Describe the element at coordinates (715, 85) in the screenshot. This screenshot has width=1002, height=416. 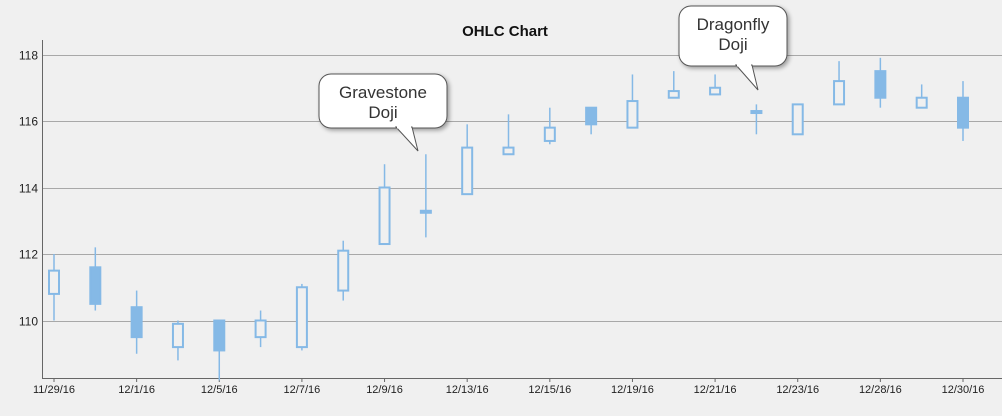
I see `candle-12/21/16` at that location.